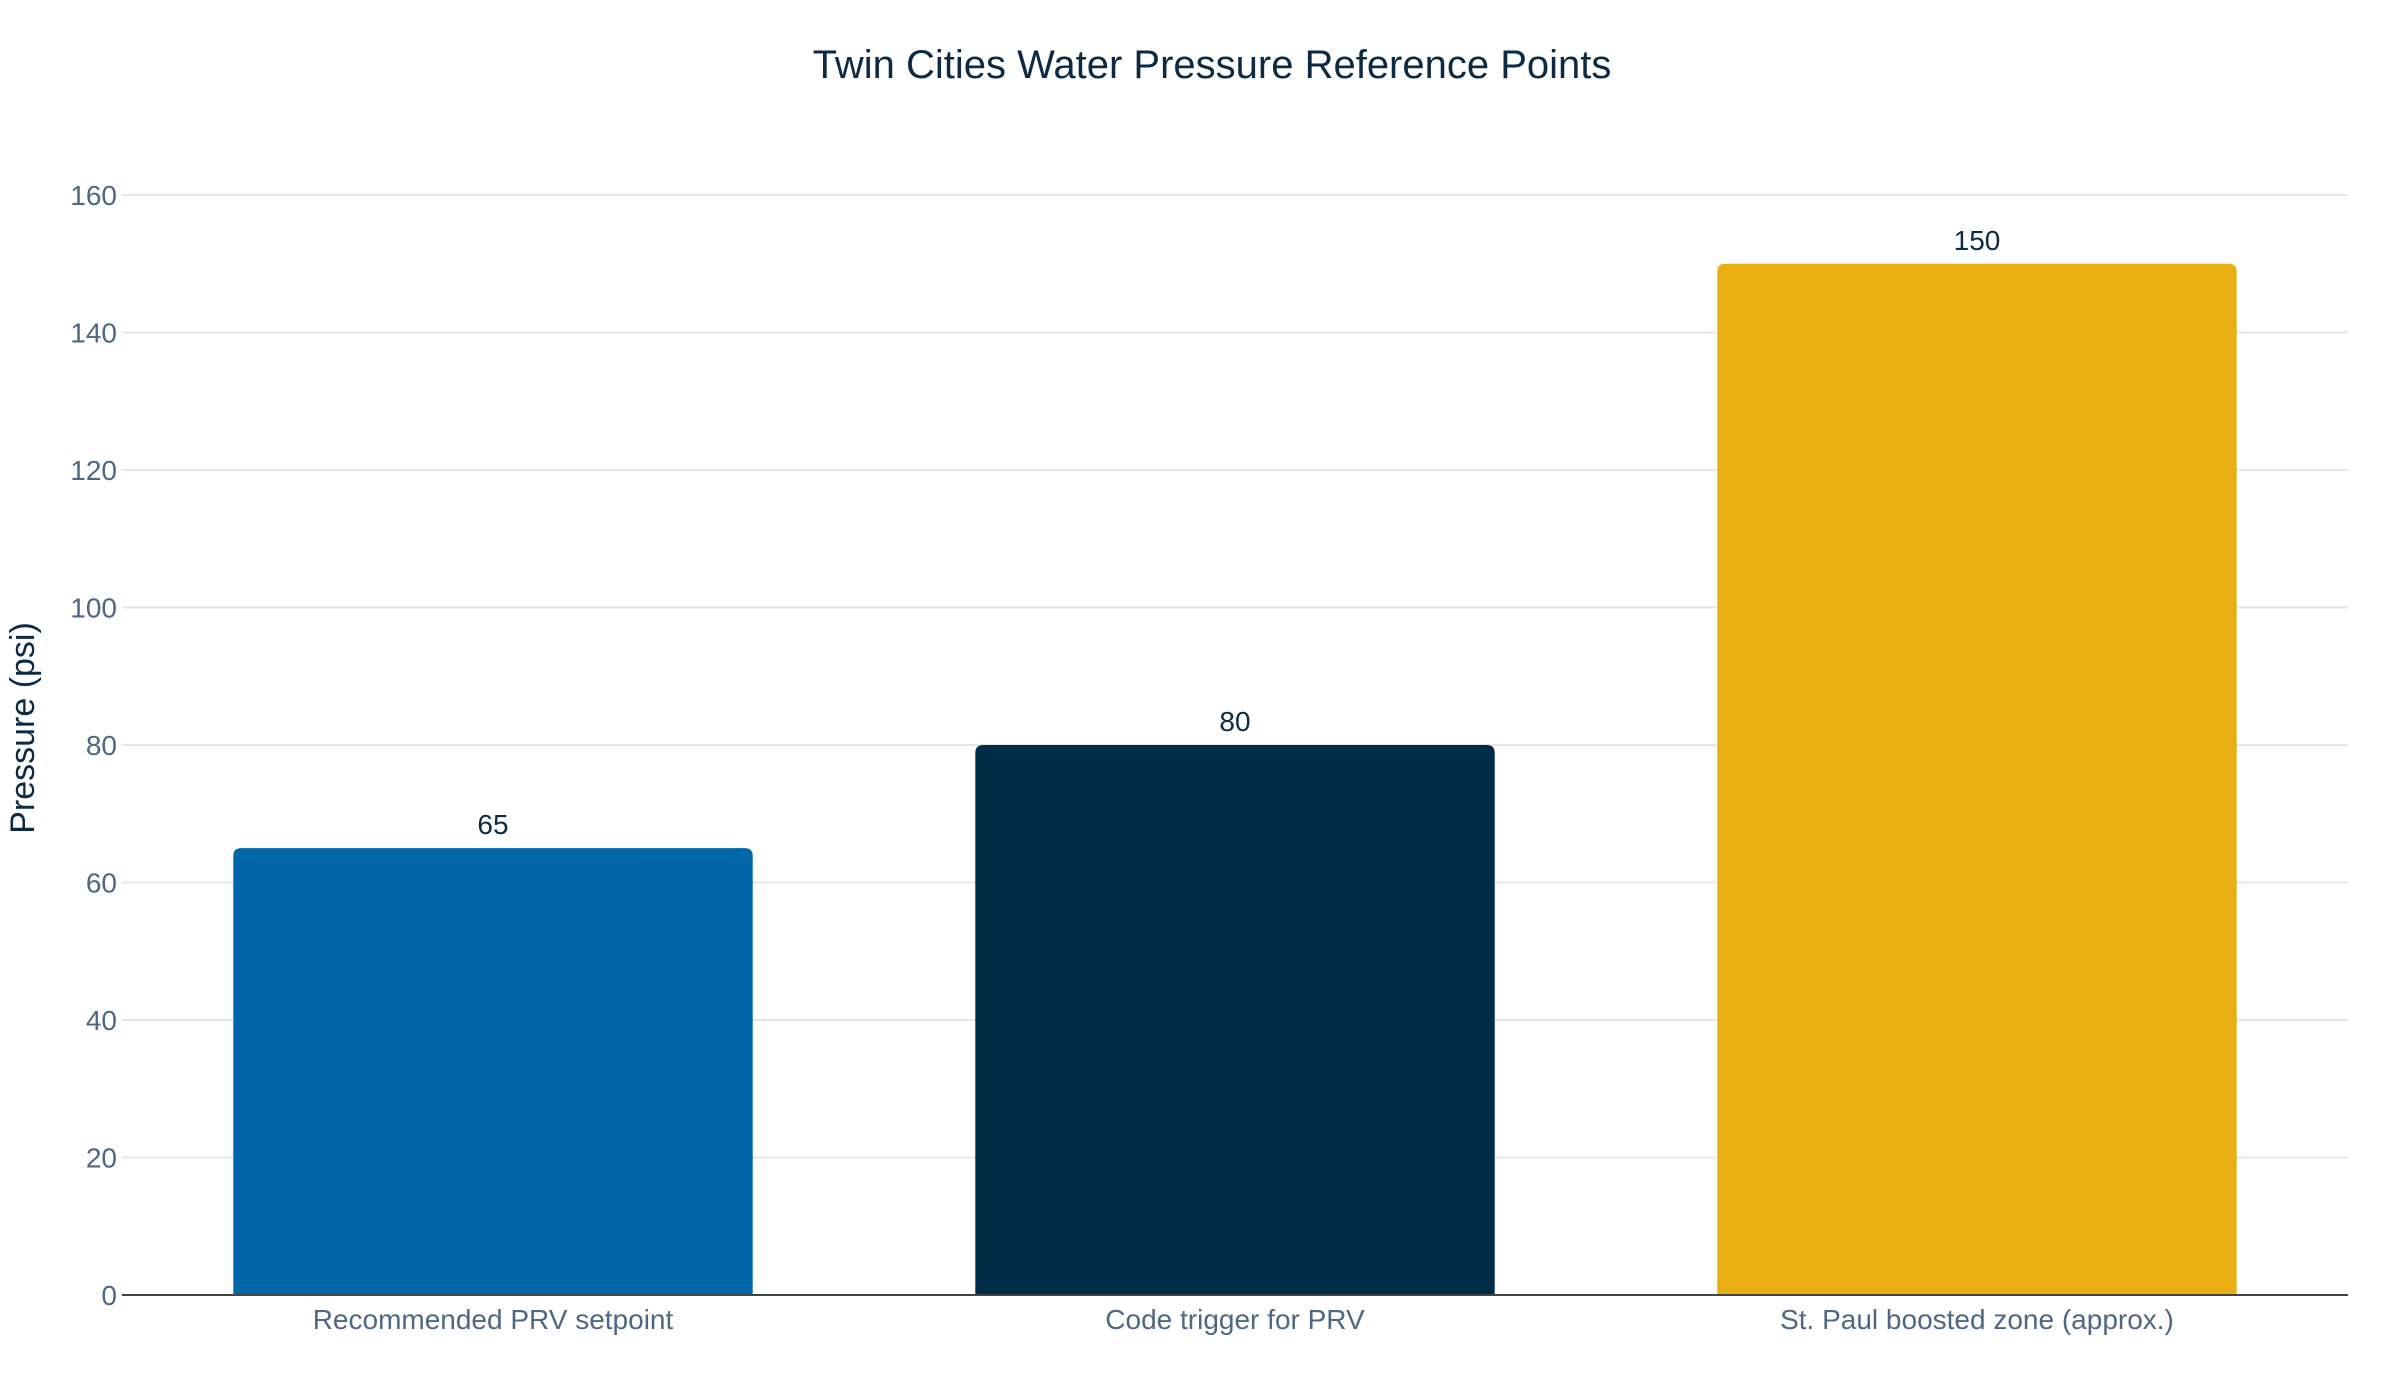 Image resolution: width=2400 pixels, height=1400 pixels. Describe the element at coordinates (1235, 1319) in the screenshot. I see `x-tick-label: Code trigger for PRV` at that location.